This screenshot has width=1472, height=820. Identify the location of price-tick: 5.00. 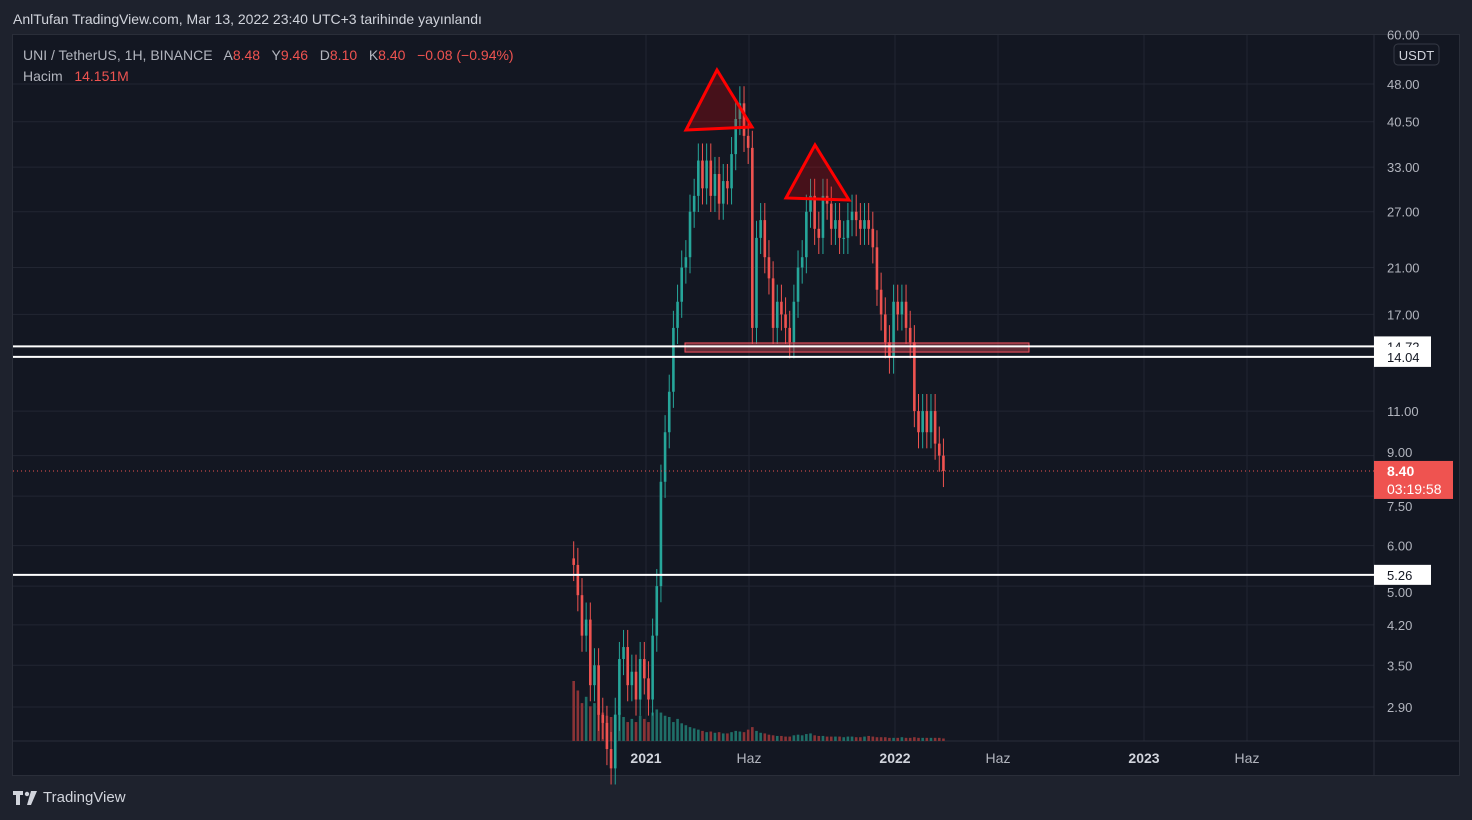
(1399, 592).